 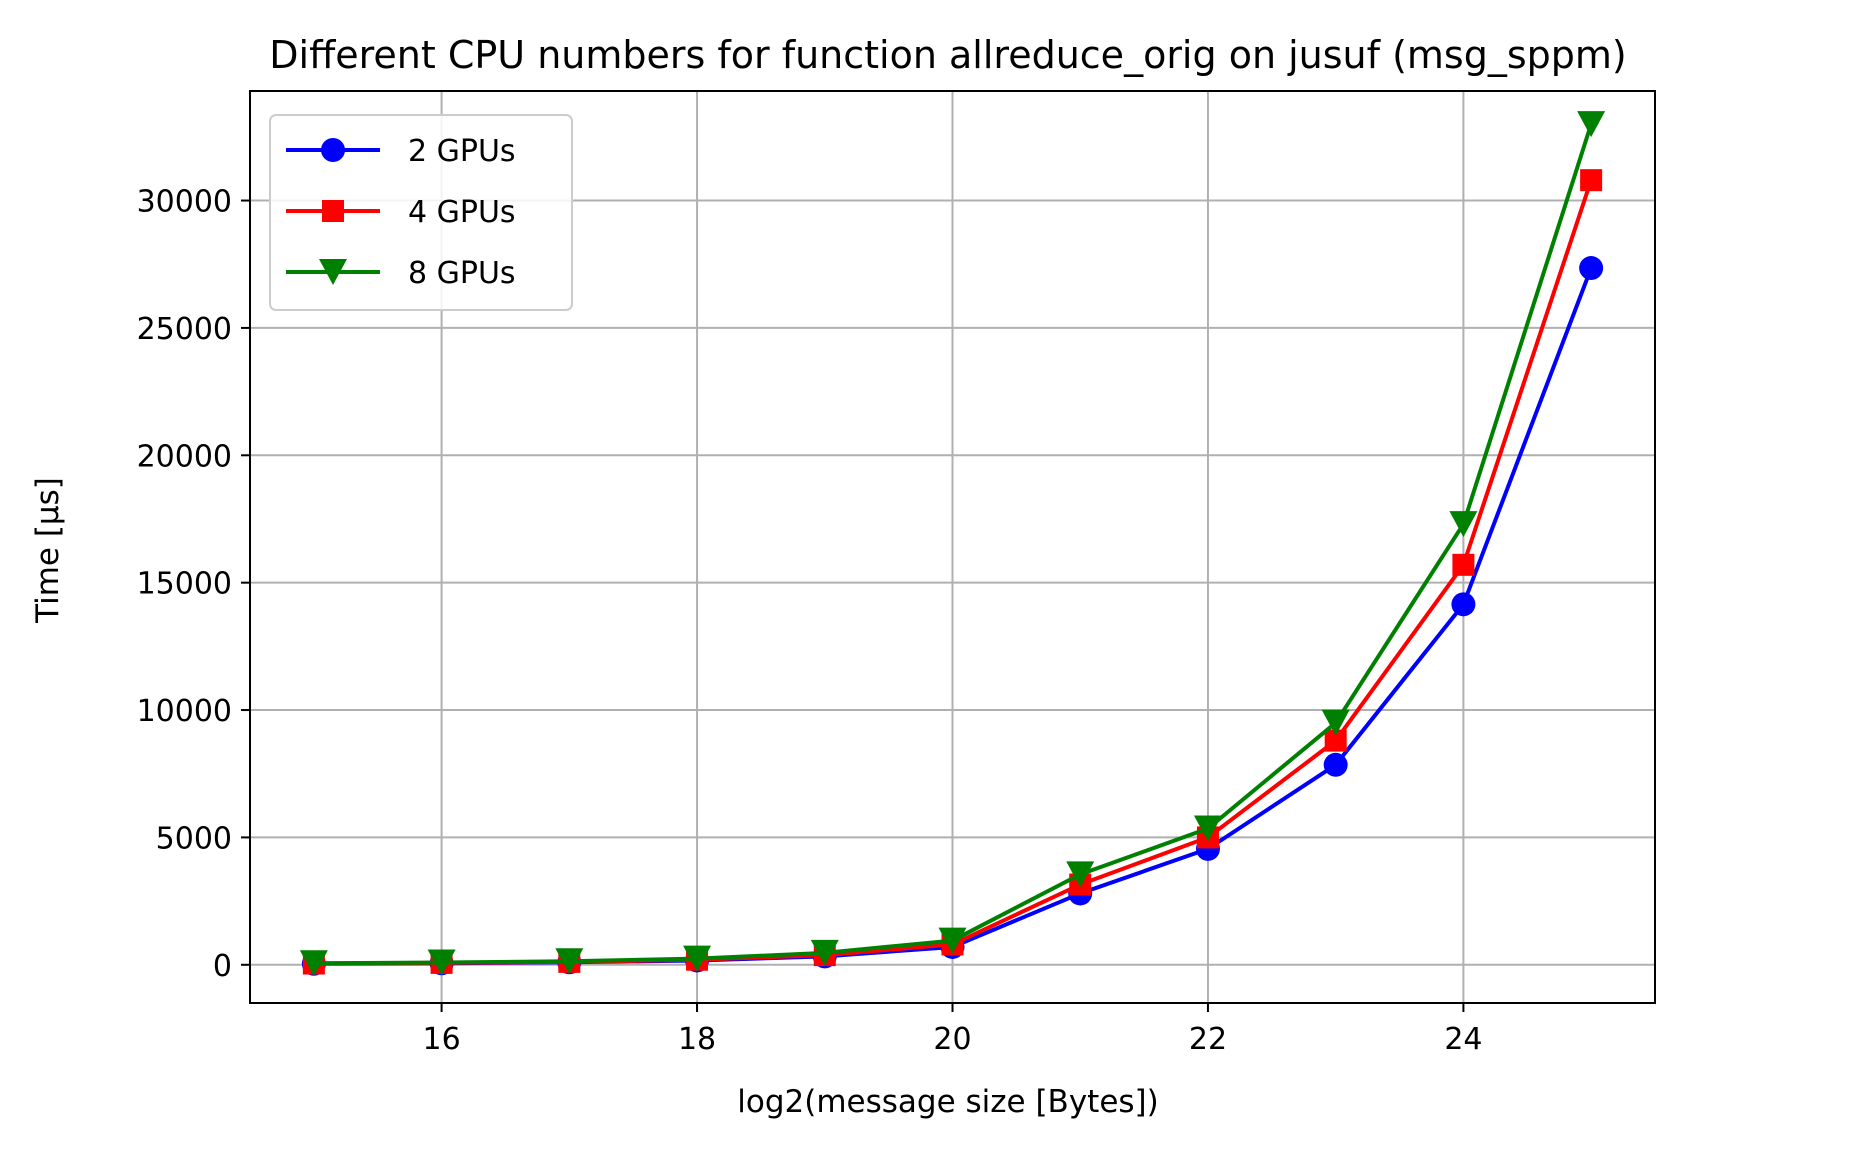 What do you see at coordinates (462, 273) in the screenshot?
I see `legend-label: 8 GPUs` at bounding box center [462, 273].